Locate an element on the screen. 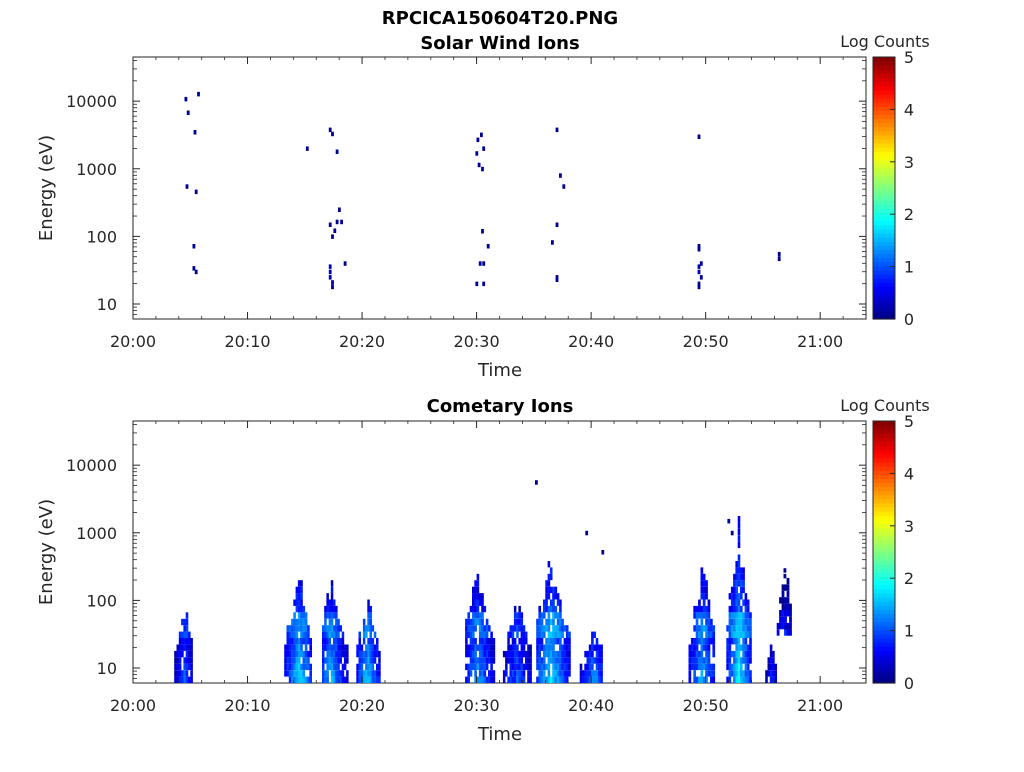  solar-wind-xtick-label: 20:40 is located at coordinates (591, 341).